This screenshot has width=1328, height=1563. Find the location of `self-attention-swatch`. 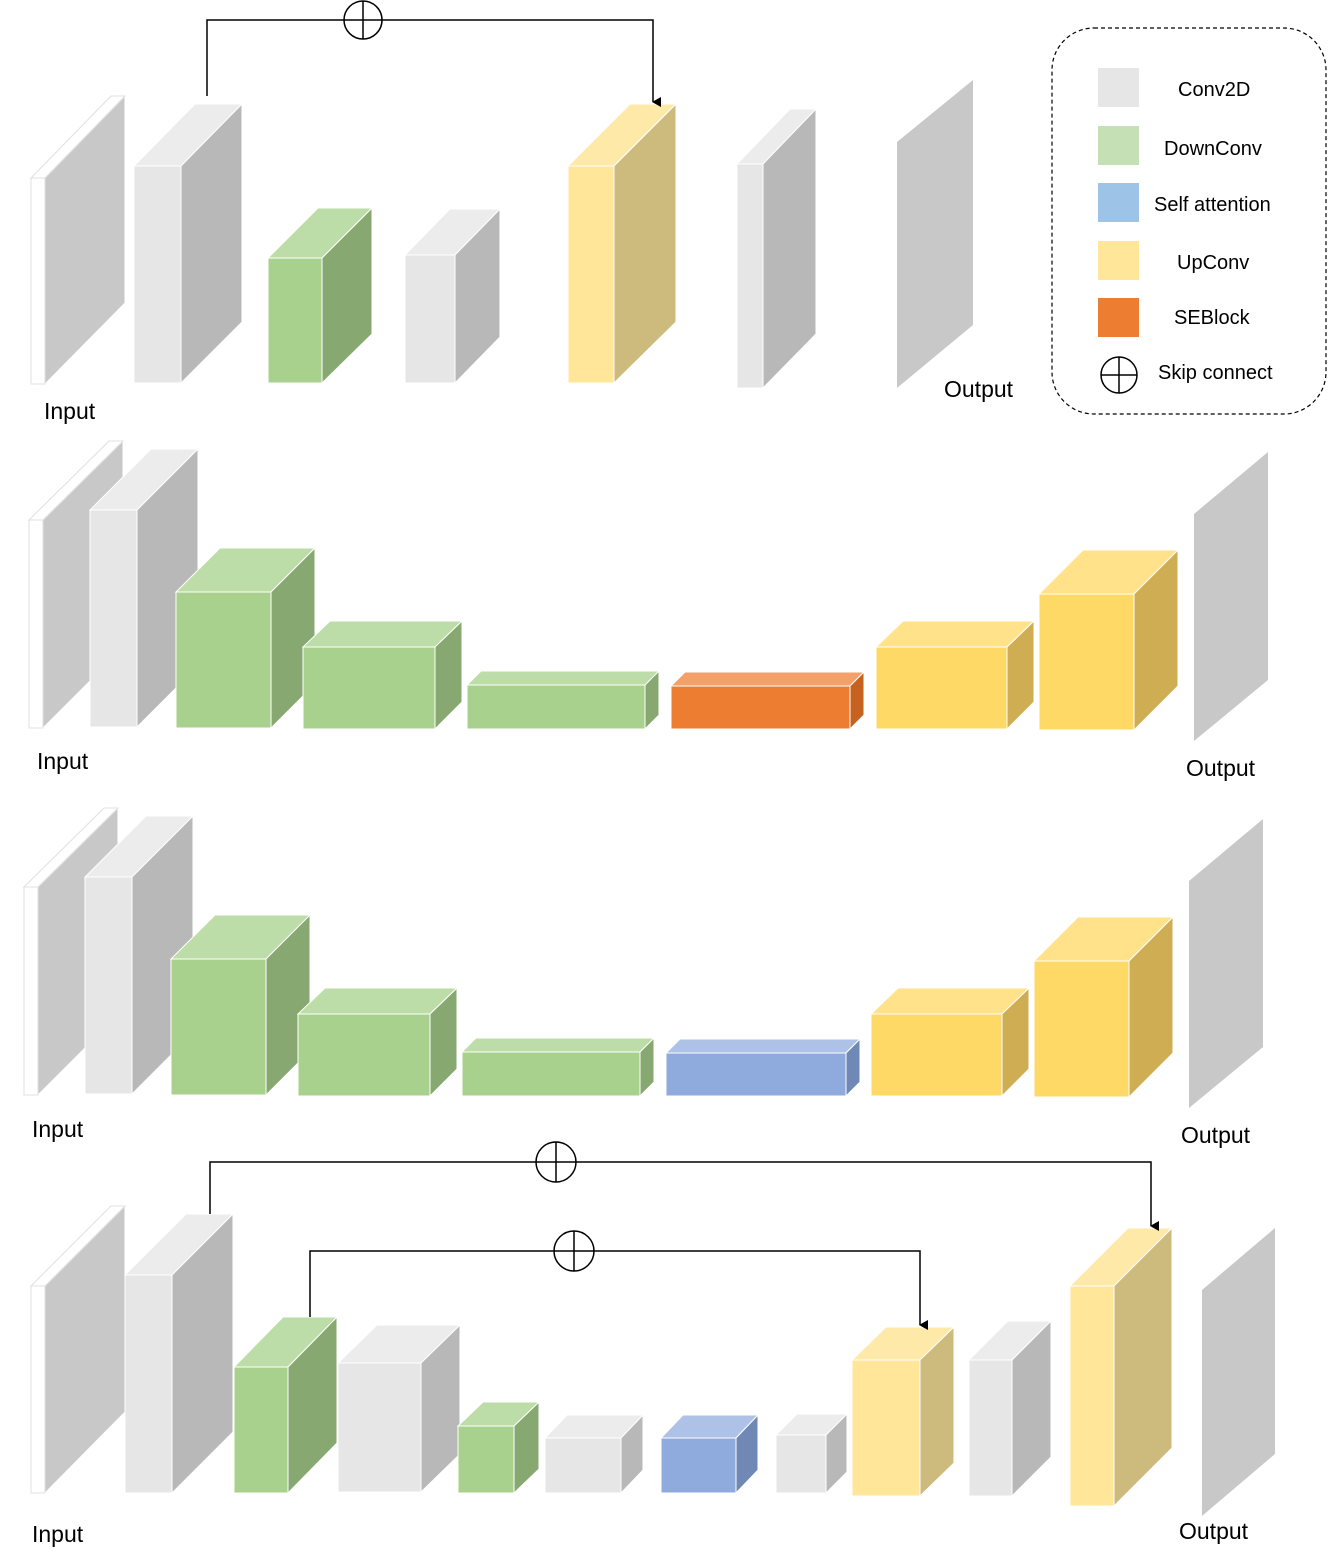

self-attention-swatch is located at coordinates (1118, 202).